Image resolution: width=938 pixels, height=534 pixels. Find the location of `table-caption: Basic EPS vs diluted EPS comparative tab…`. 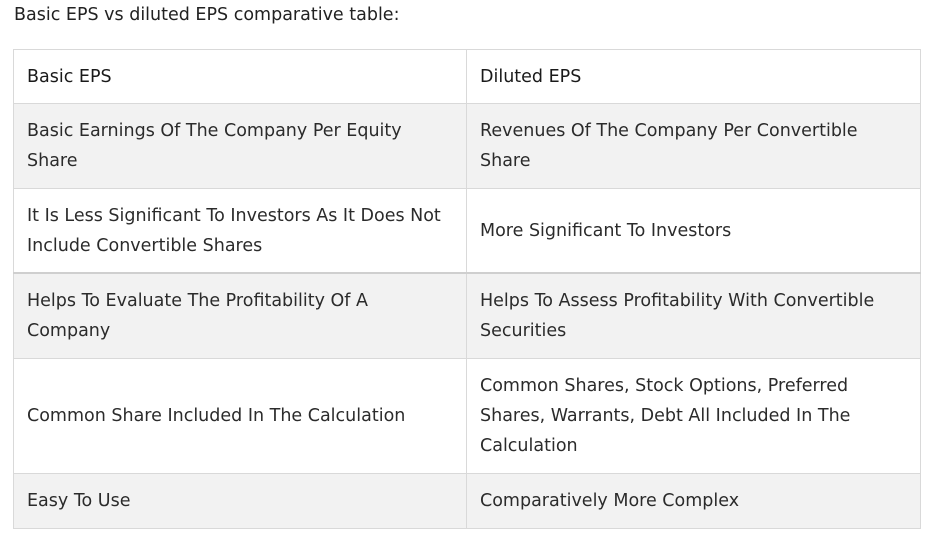

table-caption: Basic EPS vs diluted EPS comparative tab… is located at coordinates (207, 15).